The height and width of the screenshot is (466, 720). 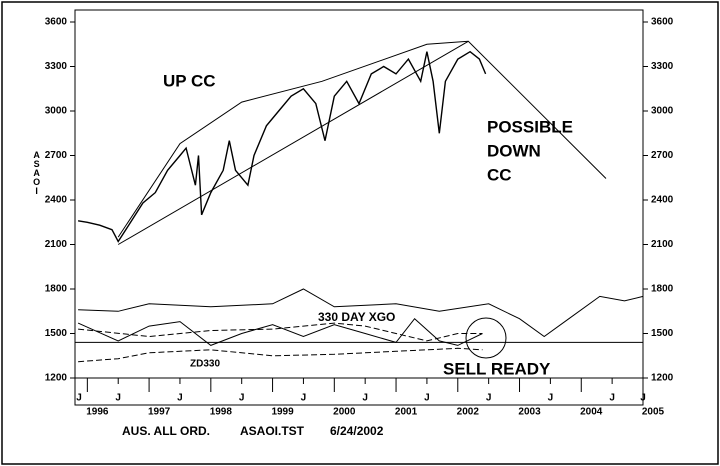 What do you see at coordinates (591, 412) in the screenshot?
I see `x-tick-label: 2004` at bounding box center [591, 412].